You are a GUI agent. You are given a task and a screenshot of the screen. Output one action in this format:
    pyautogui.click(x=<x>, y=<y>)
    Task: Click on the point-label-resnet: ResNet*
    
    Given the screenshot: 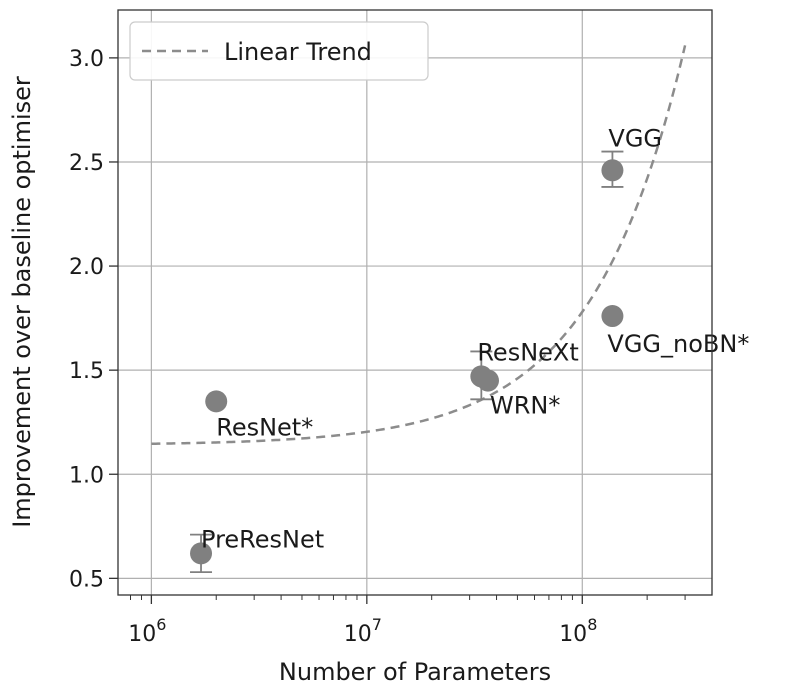 What is the action you would take?
    pyautogui.click(x=264, y=427)
    